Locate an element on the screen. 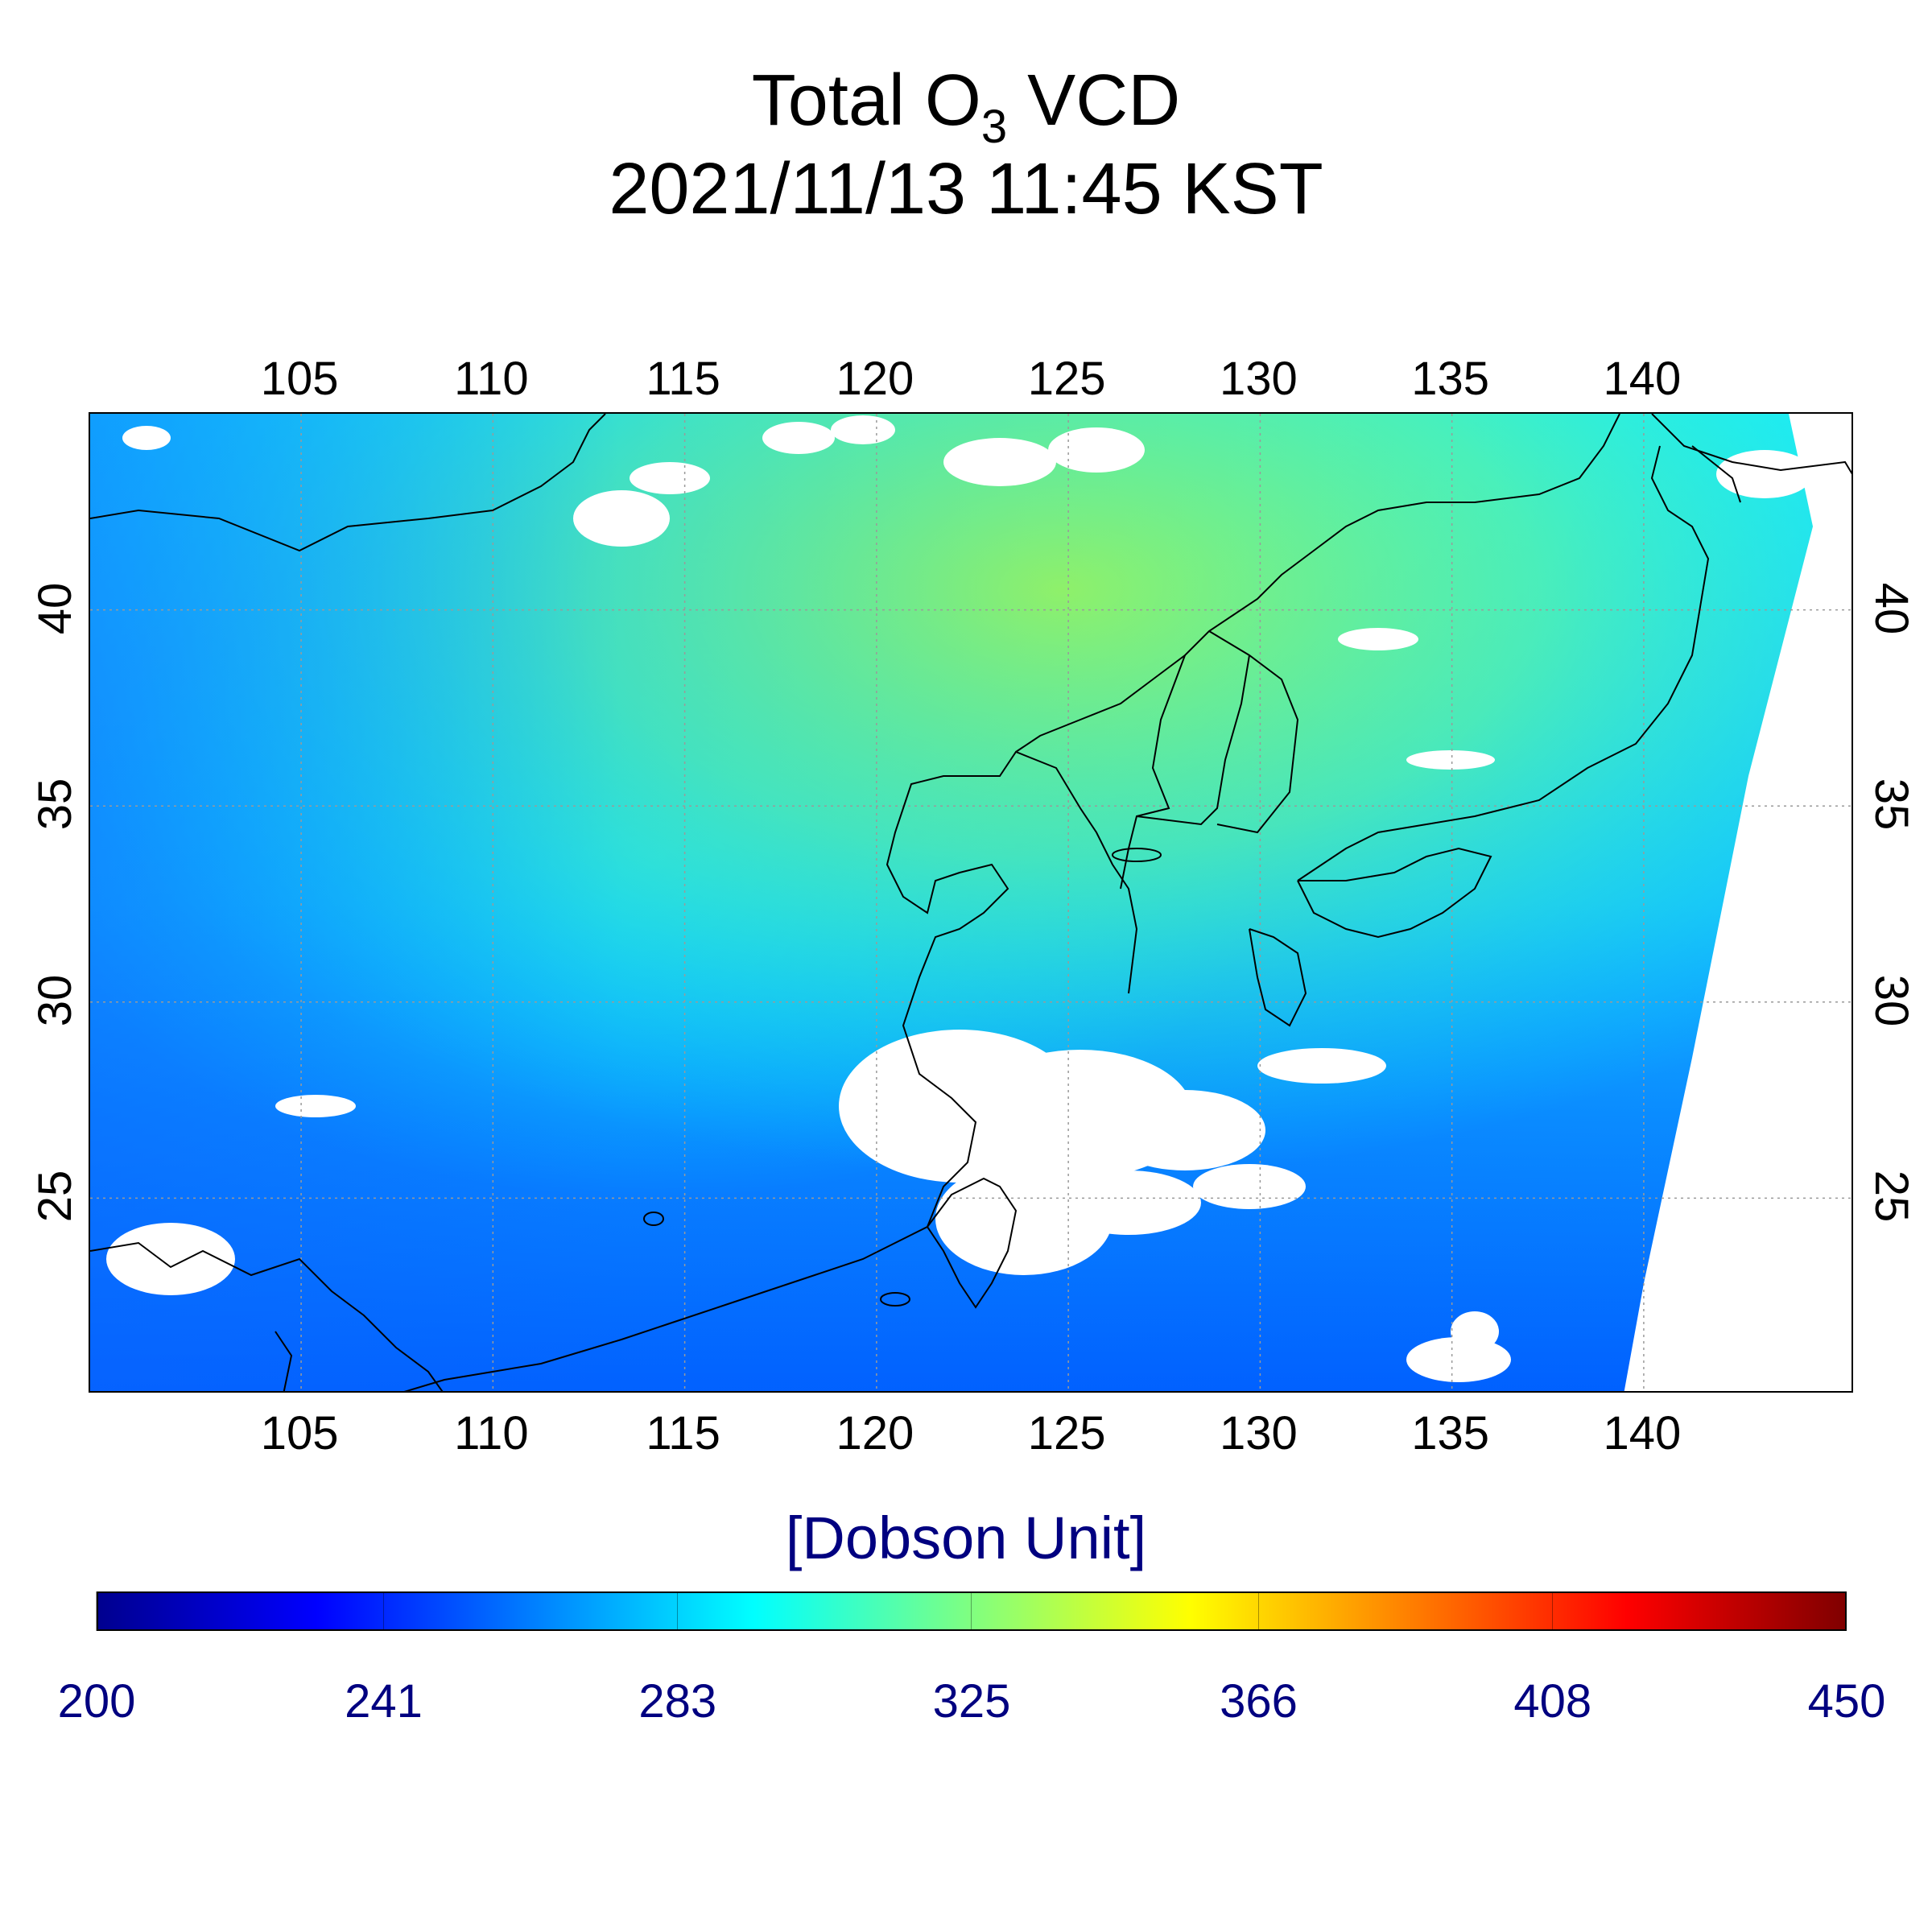 The width and height of the screenshot is (1932, 1932). title-subscript: 3 is located at coordinates (994, 127).